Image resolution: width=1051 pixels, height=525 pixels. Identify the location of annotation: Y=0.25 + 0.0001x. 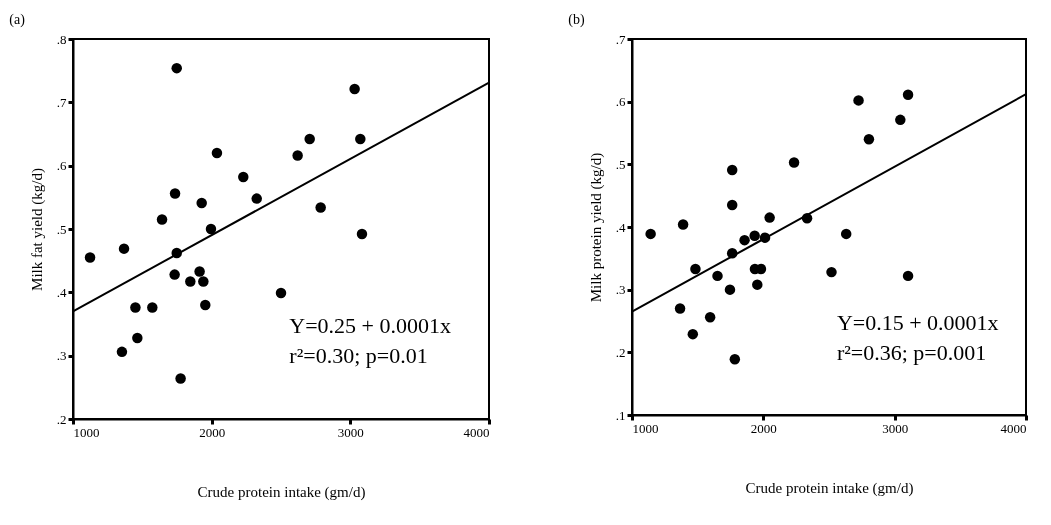
(370, 326).